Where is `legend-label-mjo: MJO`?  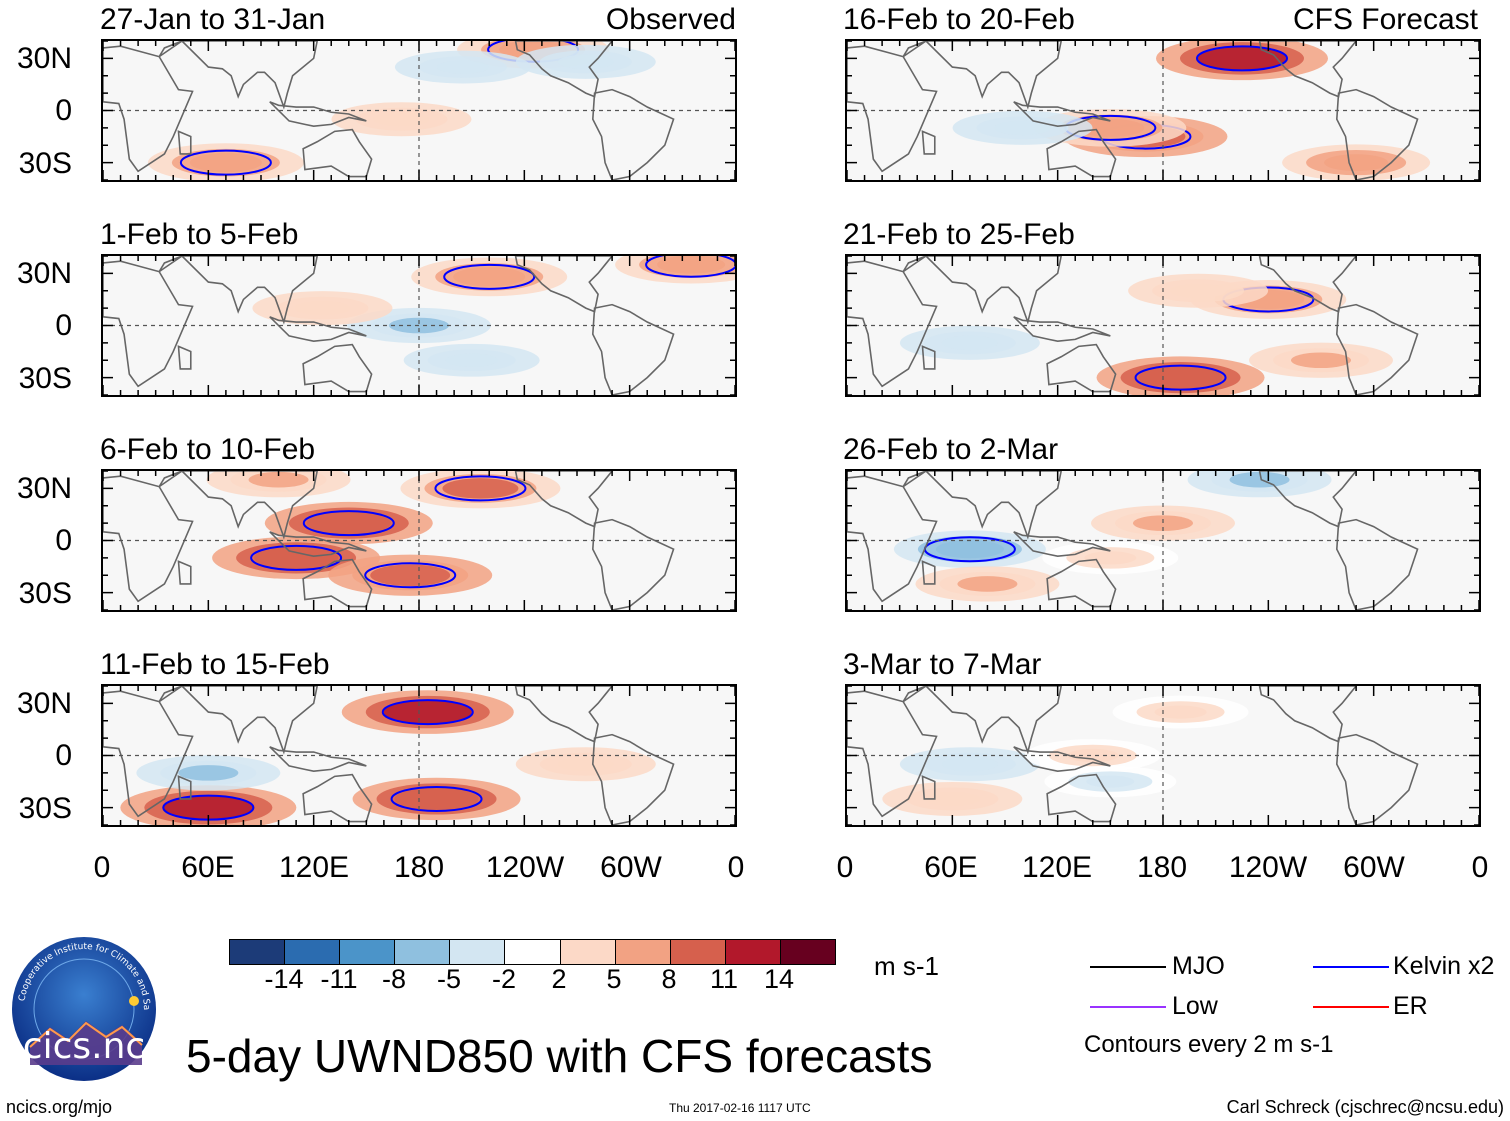 legend-label-mjo: MJO is located at coordinates (1198, 966).